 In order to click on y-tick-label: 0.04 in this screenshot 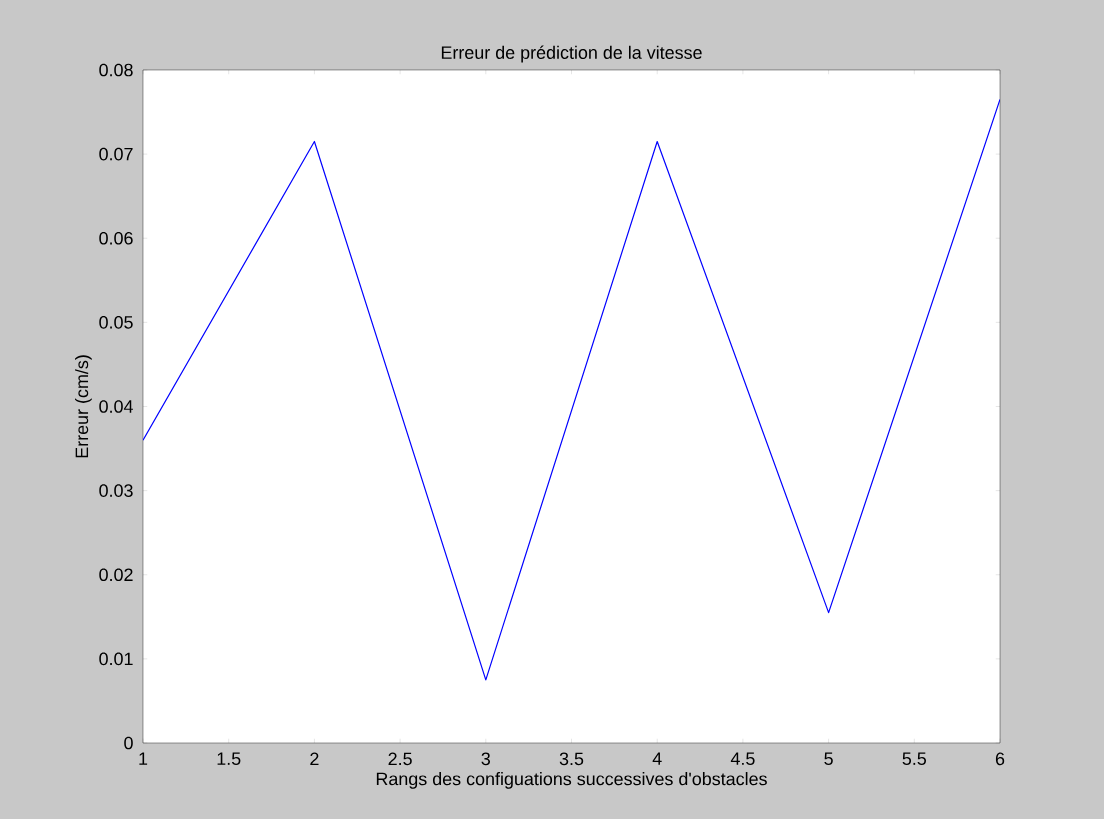, I will do `click(116, 406)`.